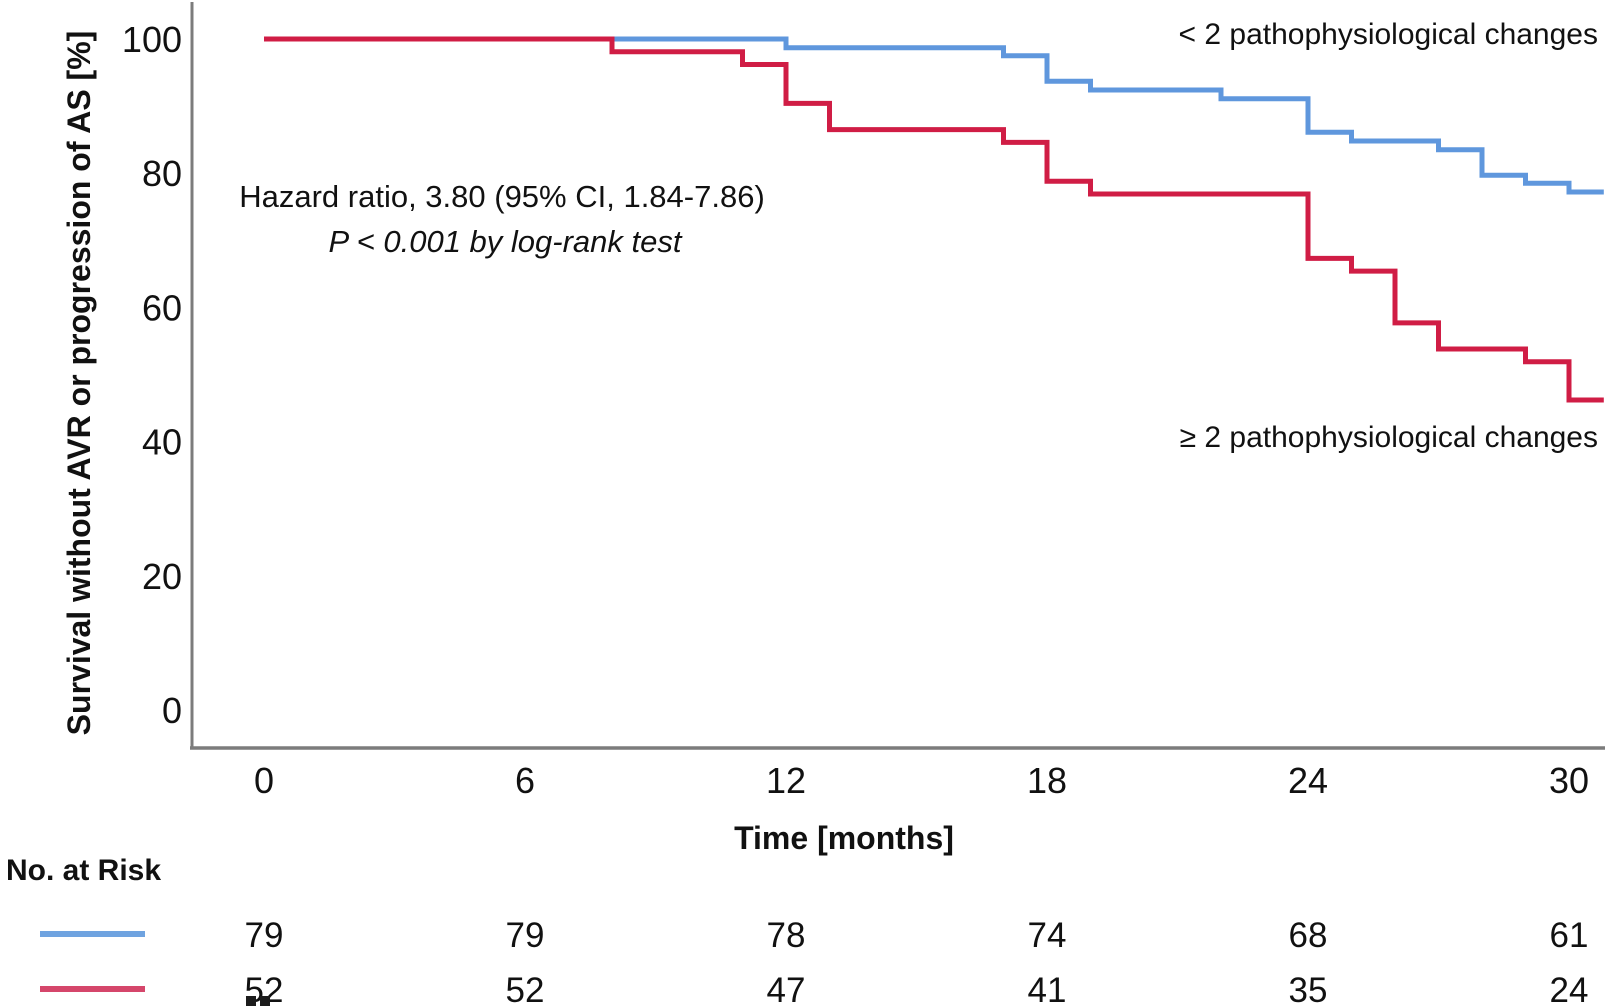 The image size is (1605, 1006). Describe the element at coordinates (83, 870) in the screenshot. I see `risk-table-heading: No. at Risk` at that location.